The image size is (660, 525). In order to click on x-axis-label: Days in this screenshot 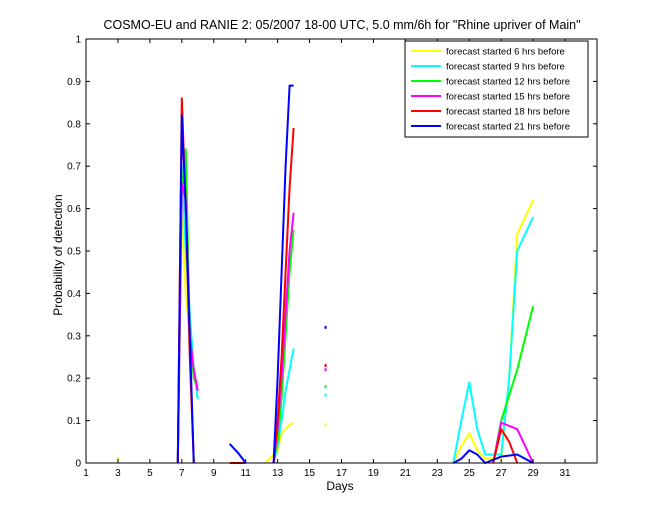, I will do `click(339, 486)`.